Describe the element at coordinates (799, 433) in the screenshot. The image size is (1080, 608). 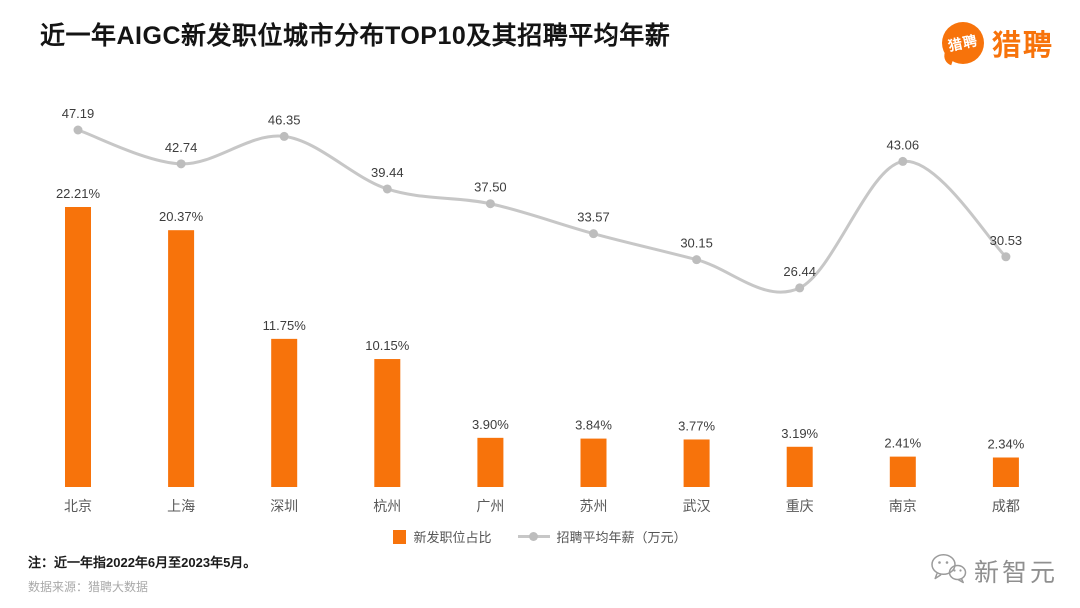
I see `bar-value-label: 3.19%` at that location.